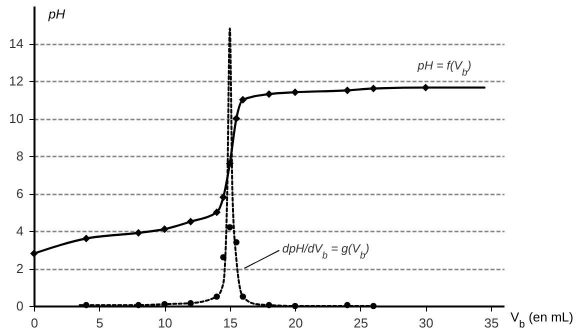 Image resolution: width=585 pixels, height=336 pixels. Describe the element at coordinates (34, 323) in the screenshot. I see `x-tick-label: 0` at that location.